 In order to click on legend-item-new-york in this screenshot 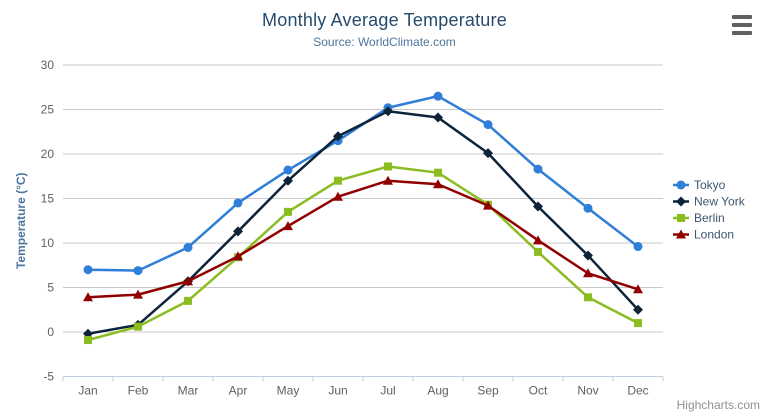, I will do `click(681, 201)`.